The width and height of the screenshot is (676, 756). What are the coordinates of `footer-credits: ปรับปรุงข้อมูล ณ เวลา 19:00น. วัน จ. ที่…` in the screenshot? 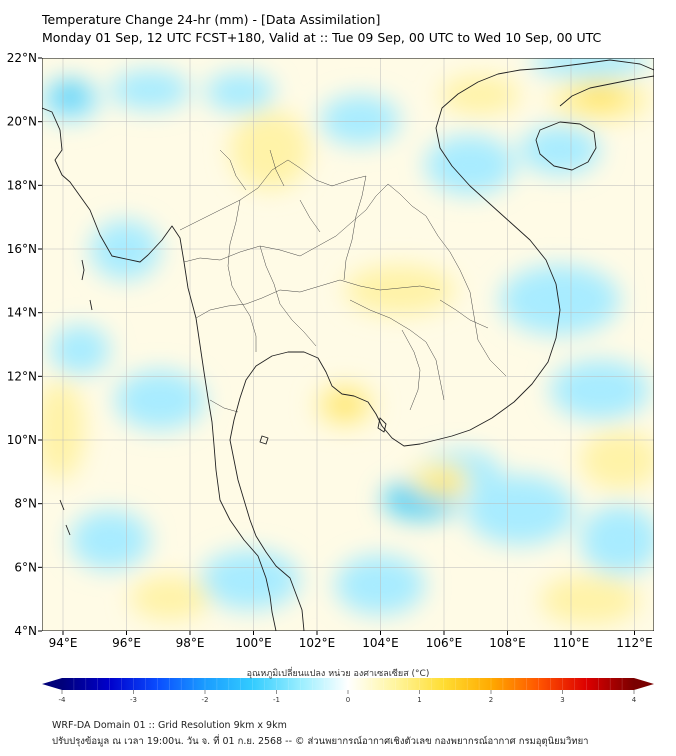 It's located at (320, 741).